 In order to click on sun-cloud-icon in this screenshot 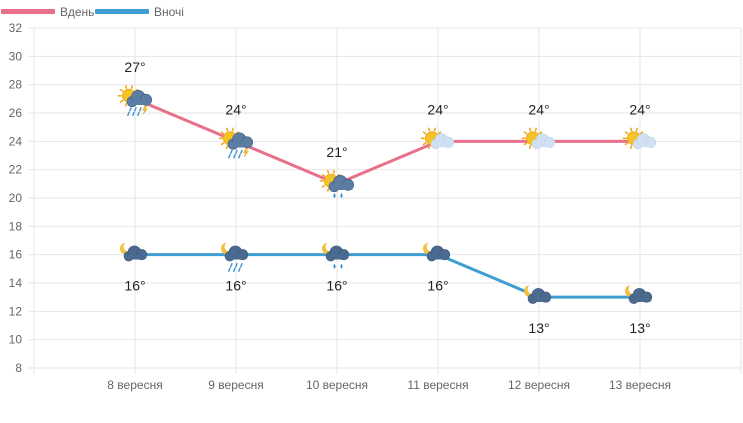, I will do `click(639, 138)`.